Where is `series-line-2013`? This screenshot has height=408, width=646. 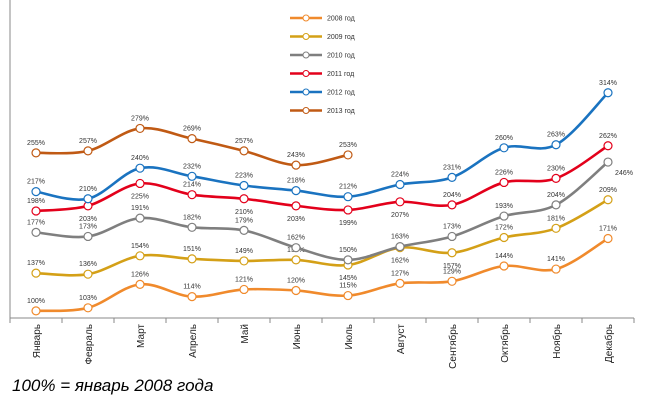
series-line-2013 is located at coordinates (192, 146).